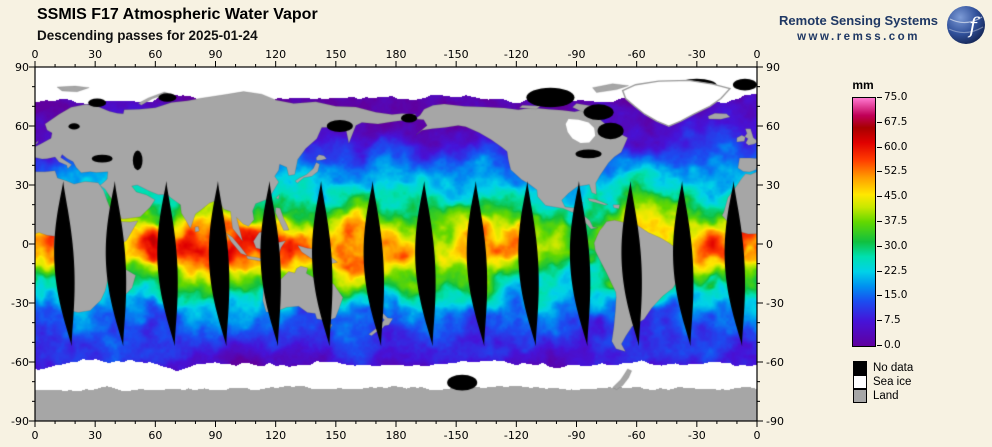 Image resolution: width=992 pixels, height=447 pixels. I want to click on brand-url-link: www.remss.com, so click(858, 36).